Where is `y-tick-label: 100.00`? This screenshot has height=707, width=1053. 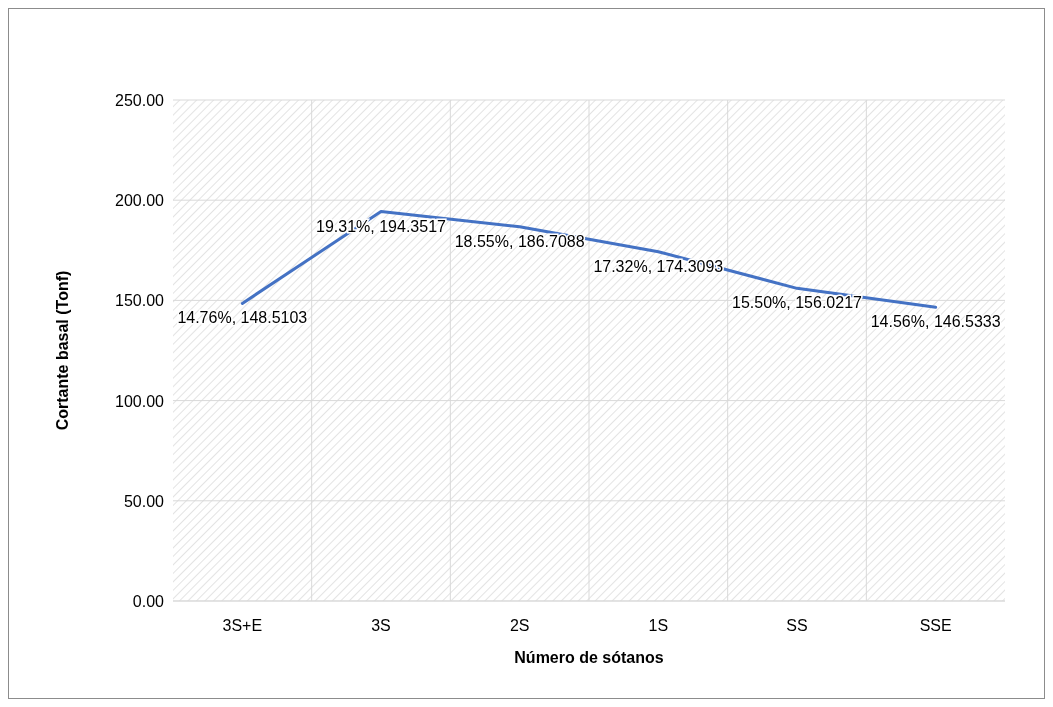 y-tick-label: 100.00 is located at coordinates (140, 401).